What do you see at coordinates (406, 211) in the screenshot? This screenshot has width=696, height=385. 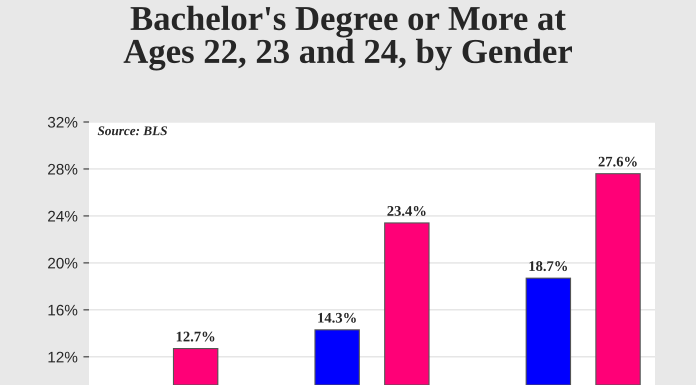 I see `data-label: 23.4%` at bounding box center [406, 211].